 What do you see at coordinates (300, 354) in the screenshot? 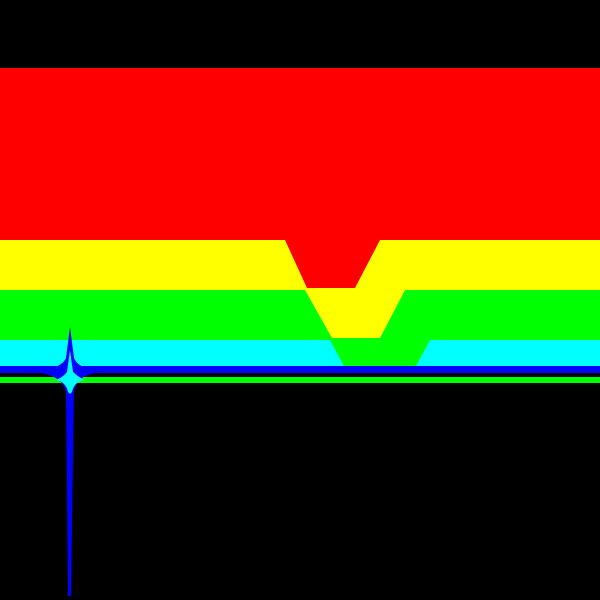
I see `cyan-band` at bounding box center [300, 354].